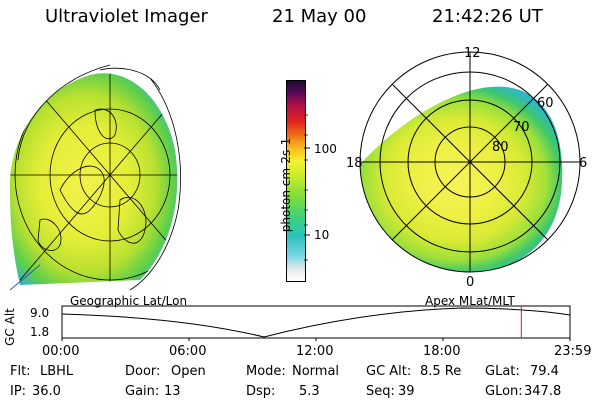  I want to click on seq-value: 39, so click(406, 391).